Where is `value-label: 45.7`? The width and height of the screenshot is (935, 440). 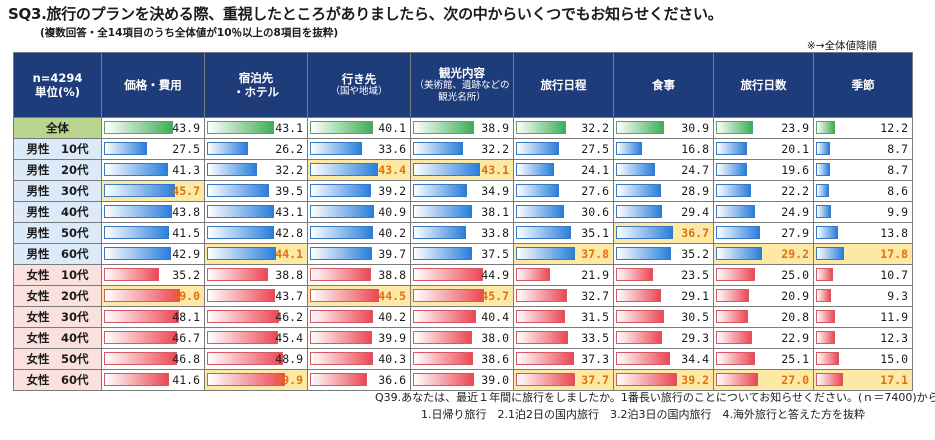 value-label: 45.7 is located at coordinates (495, 296).